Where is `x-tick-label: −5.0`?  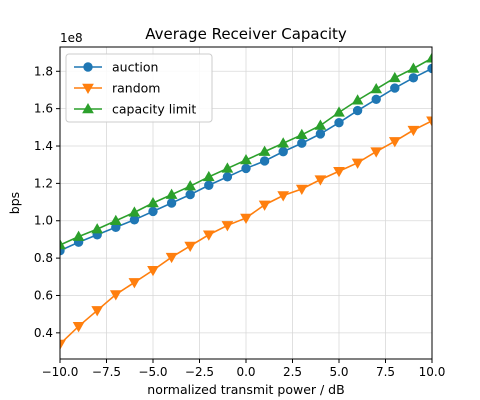 x-tick-label: −5.0 is located at coordinates (152, 372).